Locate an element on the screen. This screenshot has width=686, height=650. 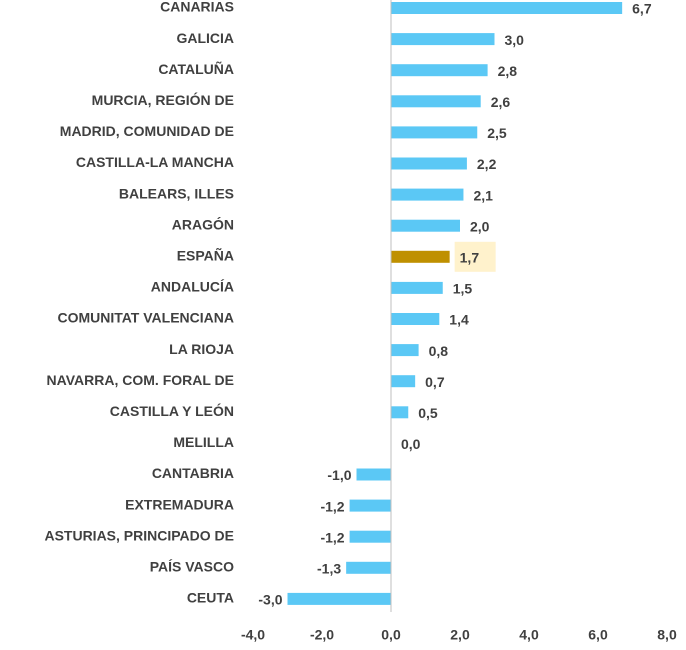
y-tick-label: GALICIA is located at coordinates (205, 38).